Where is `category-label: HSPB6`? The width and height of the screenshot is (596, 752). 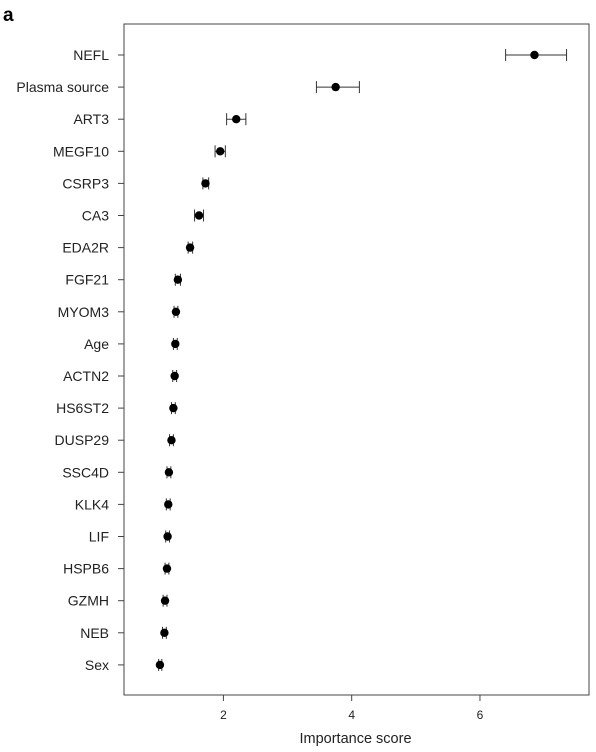 category-label: HSPB6 is located at coordinates (86, 569).